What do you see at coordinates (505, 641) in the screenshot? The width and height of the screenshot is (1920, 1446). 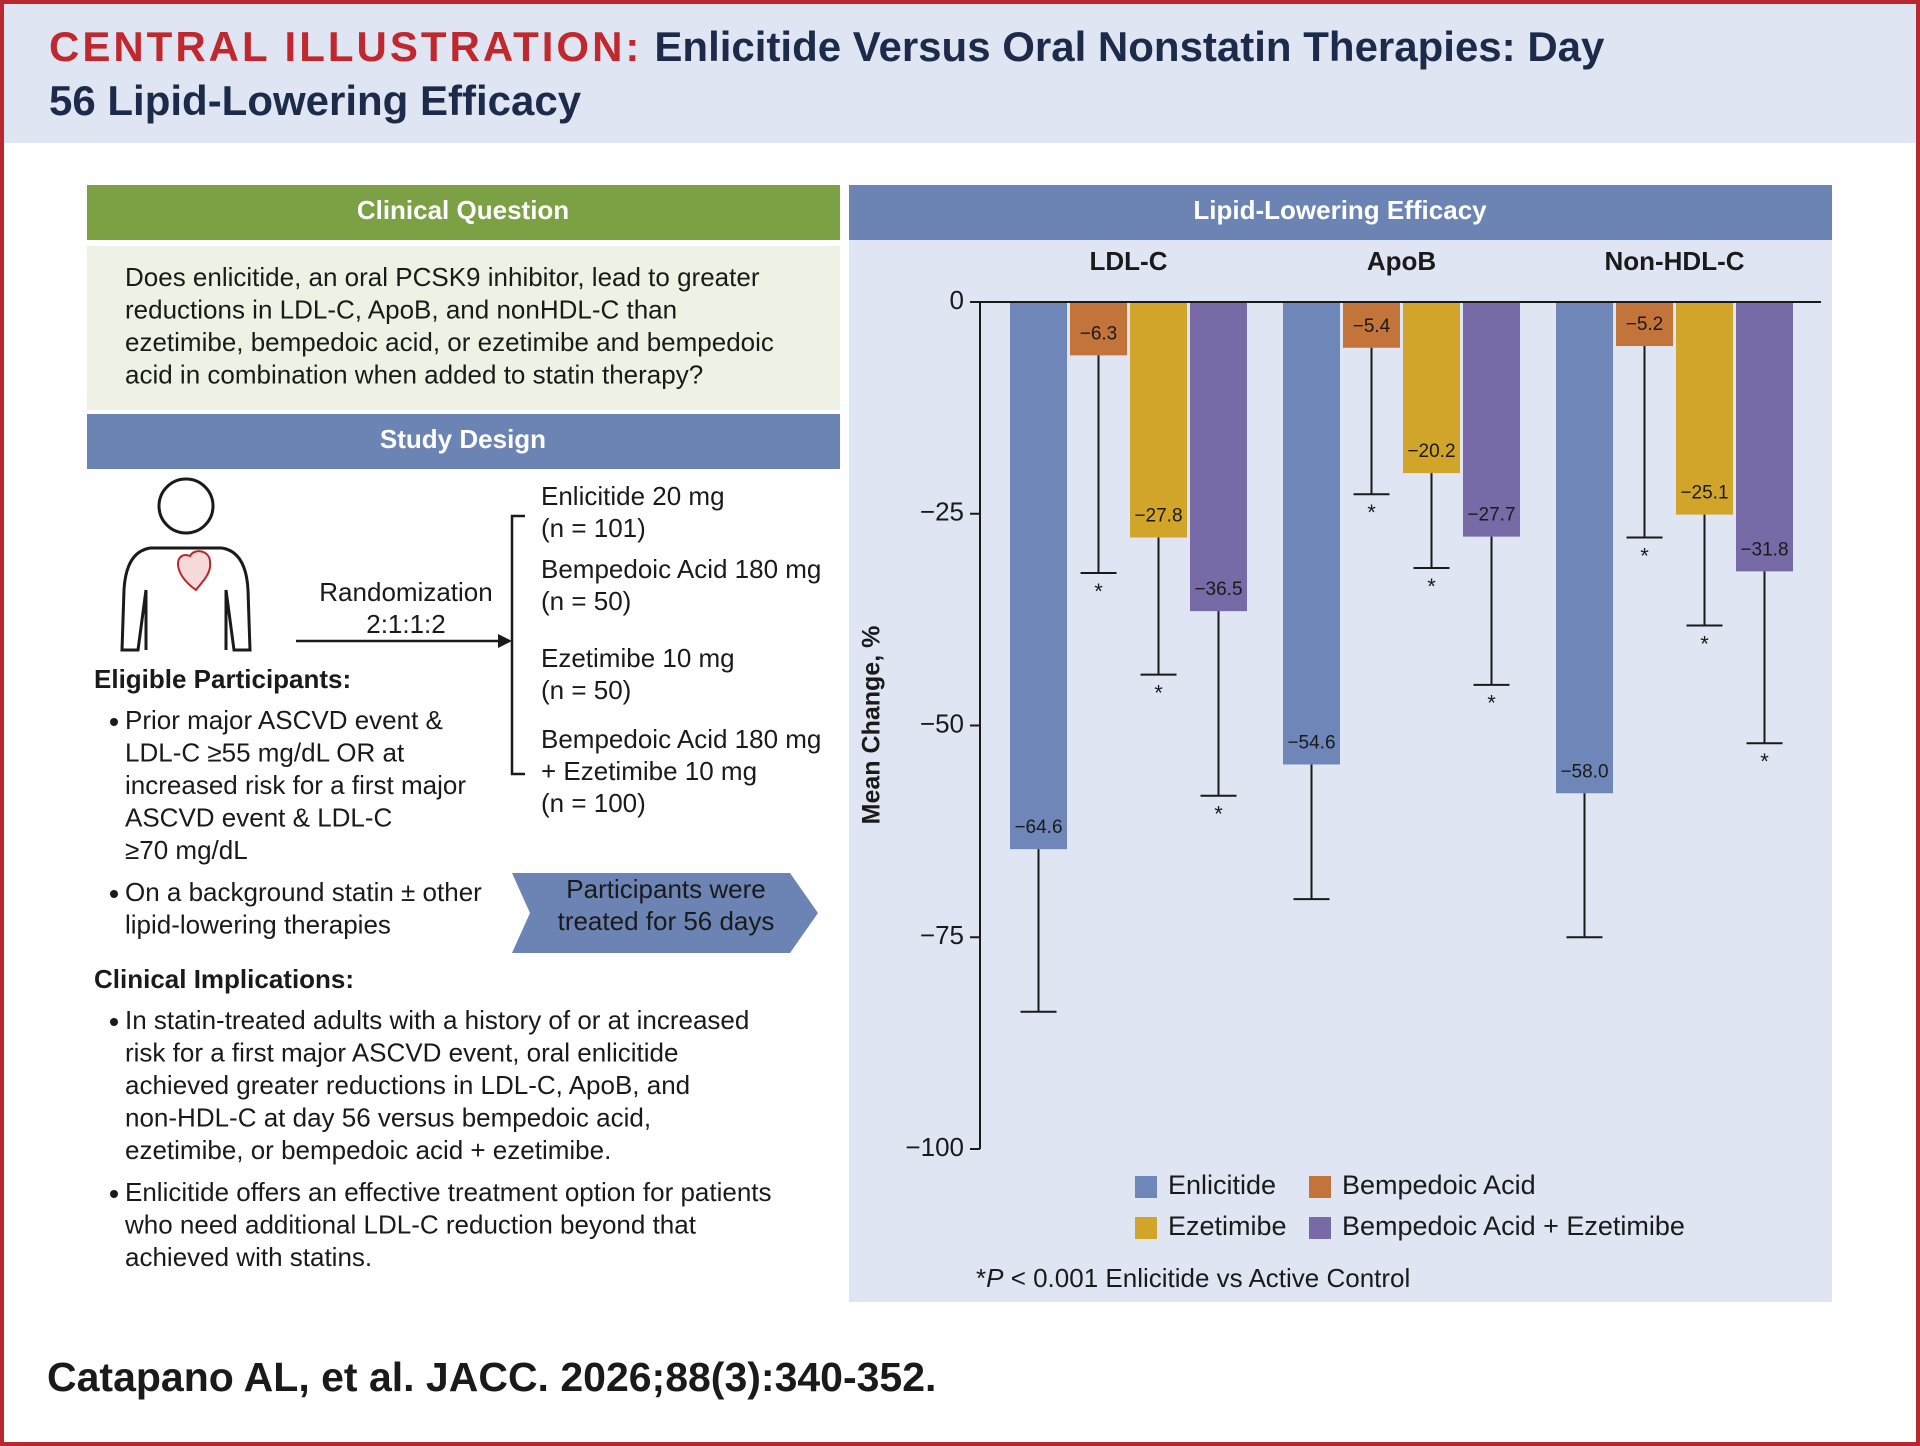 I see `arrow-head` at bounding box center [505, 641].